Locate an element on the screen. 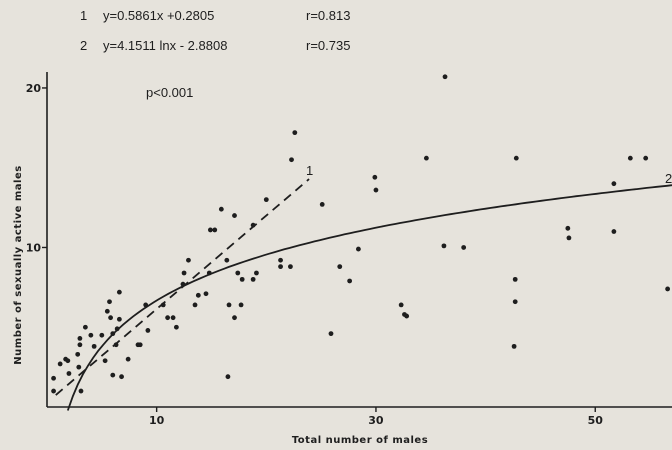 The image size is (672, 450). fit-2-correlation: r=0.735 is located at coordinates (328, 45).